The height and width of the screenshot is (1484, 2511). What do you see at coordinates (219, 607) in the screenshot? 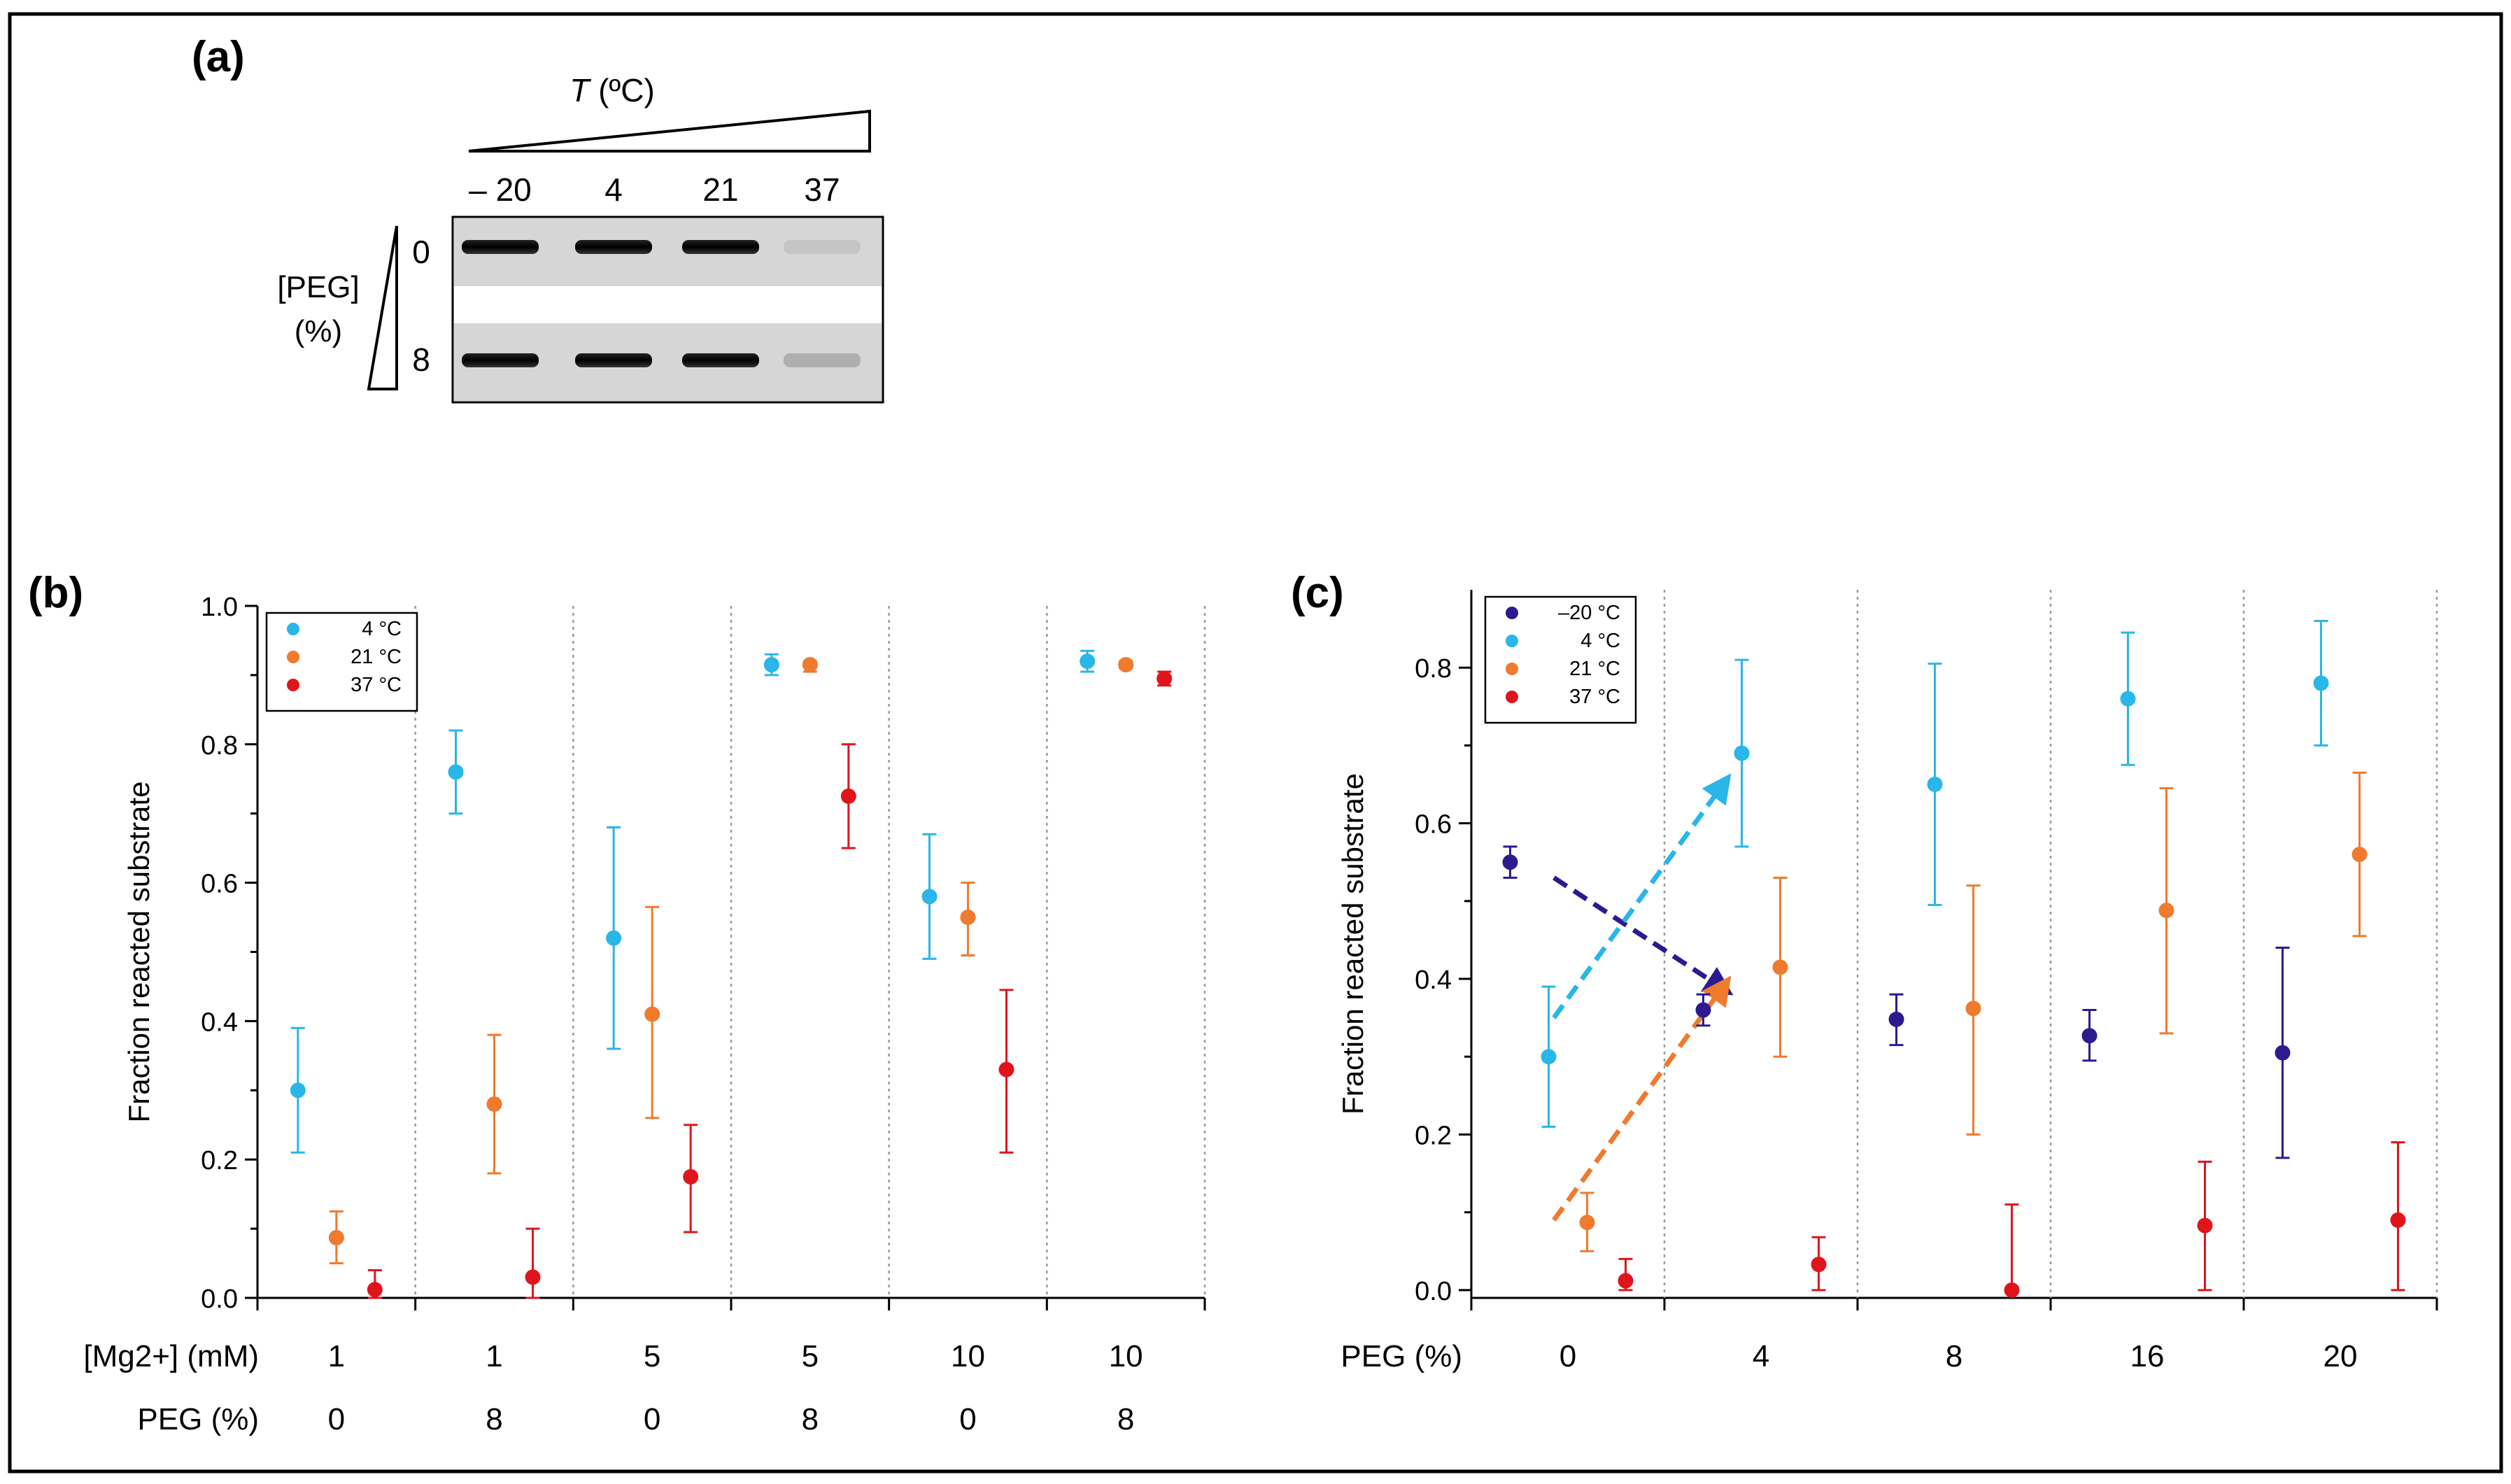
I see `y-tick-label: 1.0` at bounding box center [219, 607].